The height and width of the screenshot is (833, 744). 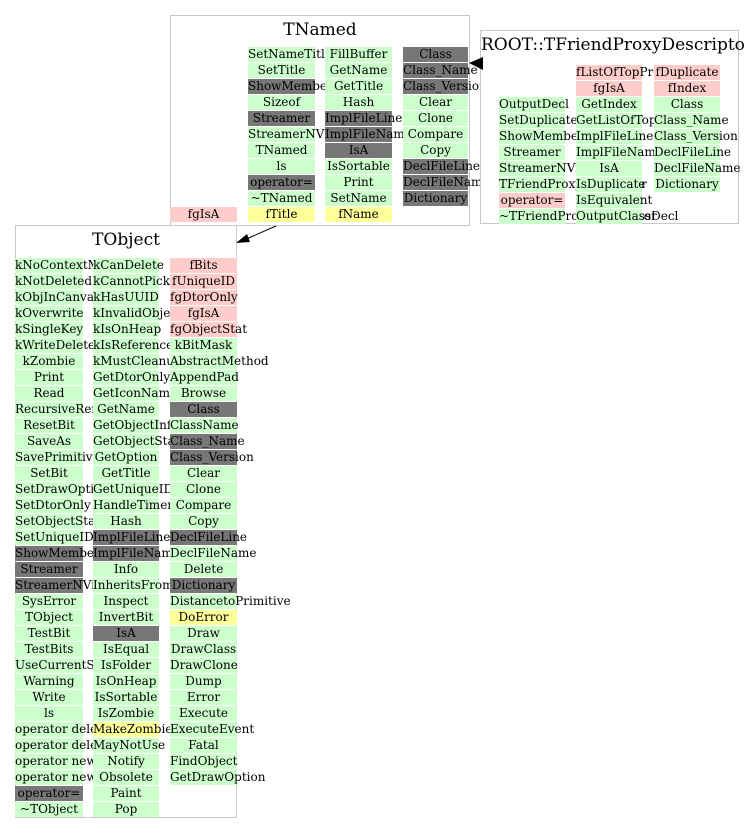 What do you see at coordinates (203, 617) in the screenshot?
I see `tobject-col3-member: DoError` at bounding box center [203, 617].